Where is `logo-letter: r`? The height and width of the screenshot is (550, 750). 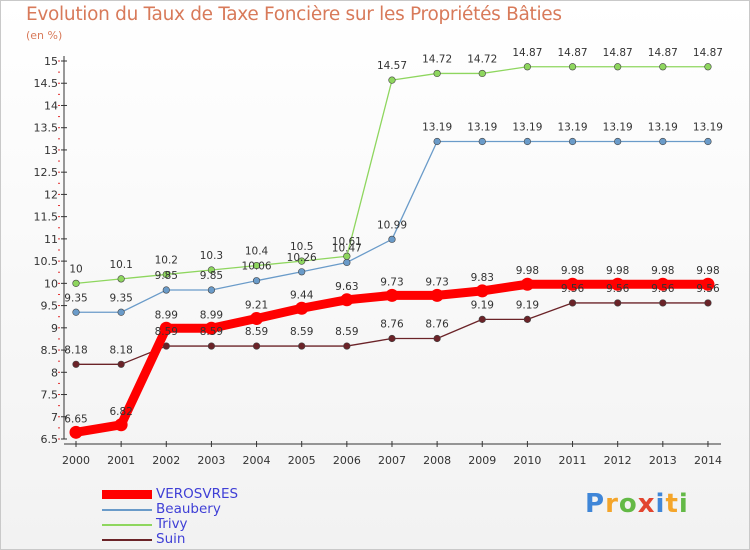 logo-letter: r is located at coordinates (612, 504).